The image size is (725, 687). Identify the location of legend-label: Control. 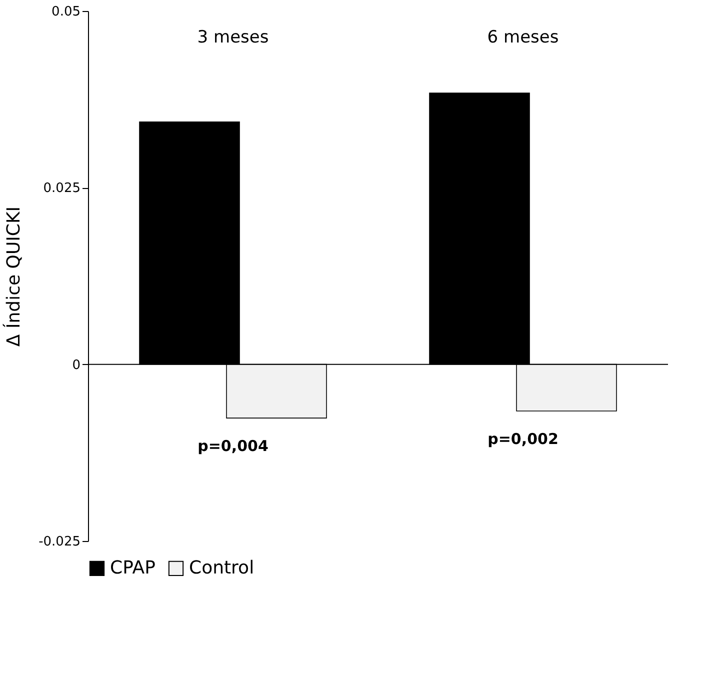
(221, 567).